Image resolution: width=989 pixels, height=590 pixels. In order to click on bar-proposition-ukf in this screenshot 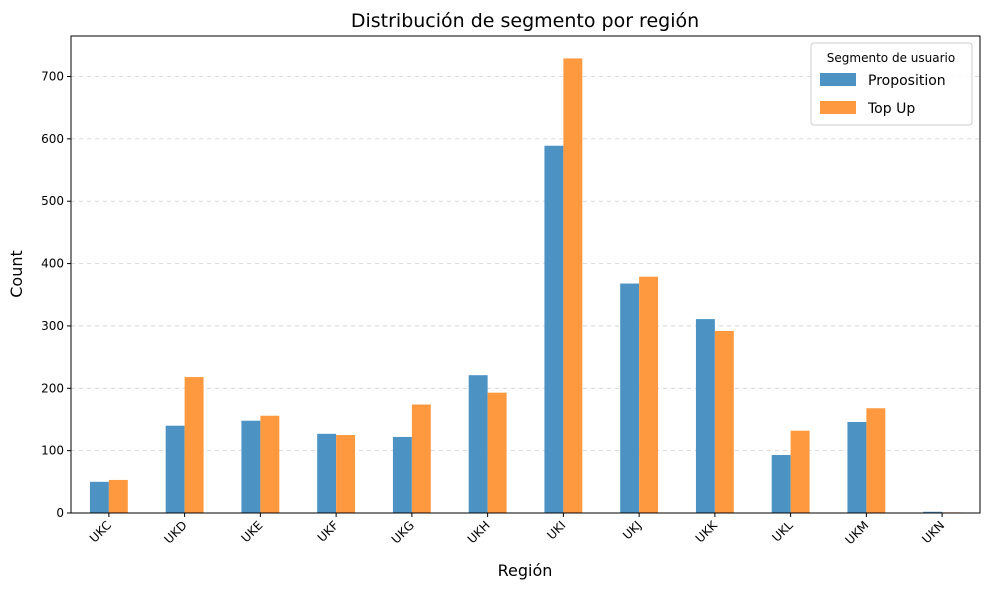, I will do `click(327, 473)`.